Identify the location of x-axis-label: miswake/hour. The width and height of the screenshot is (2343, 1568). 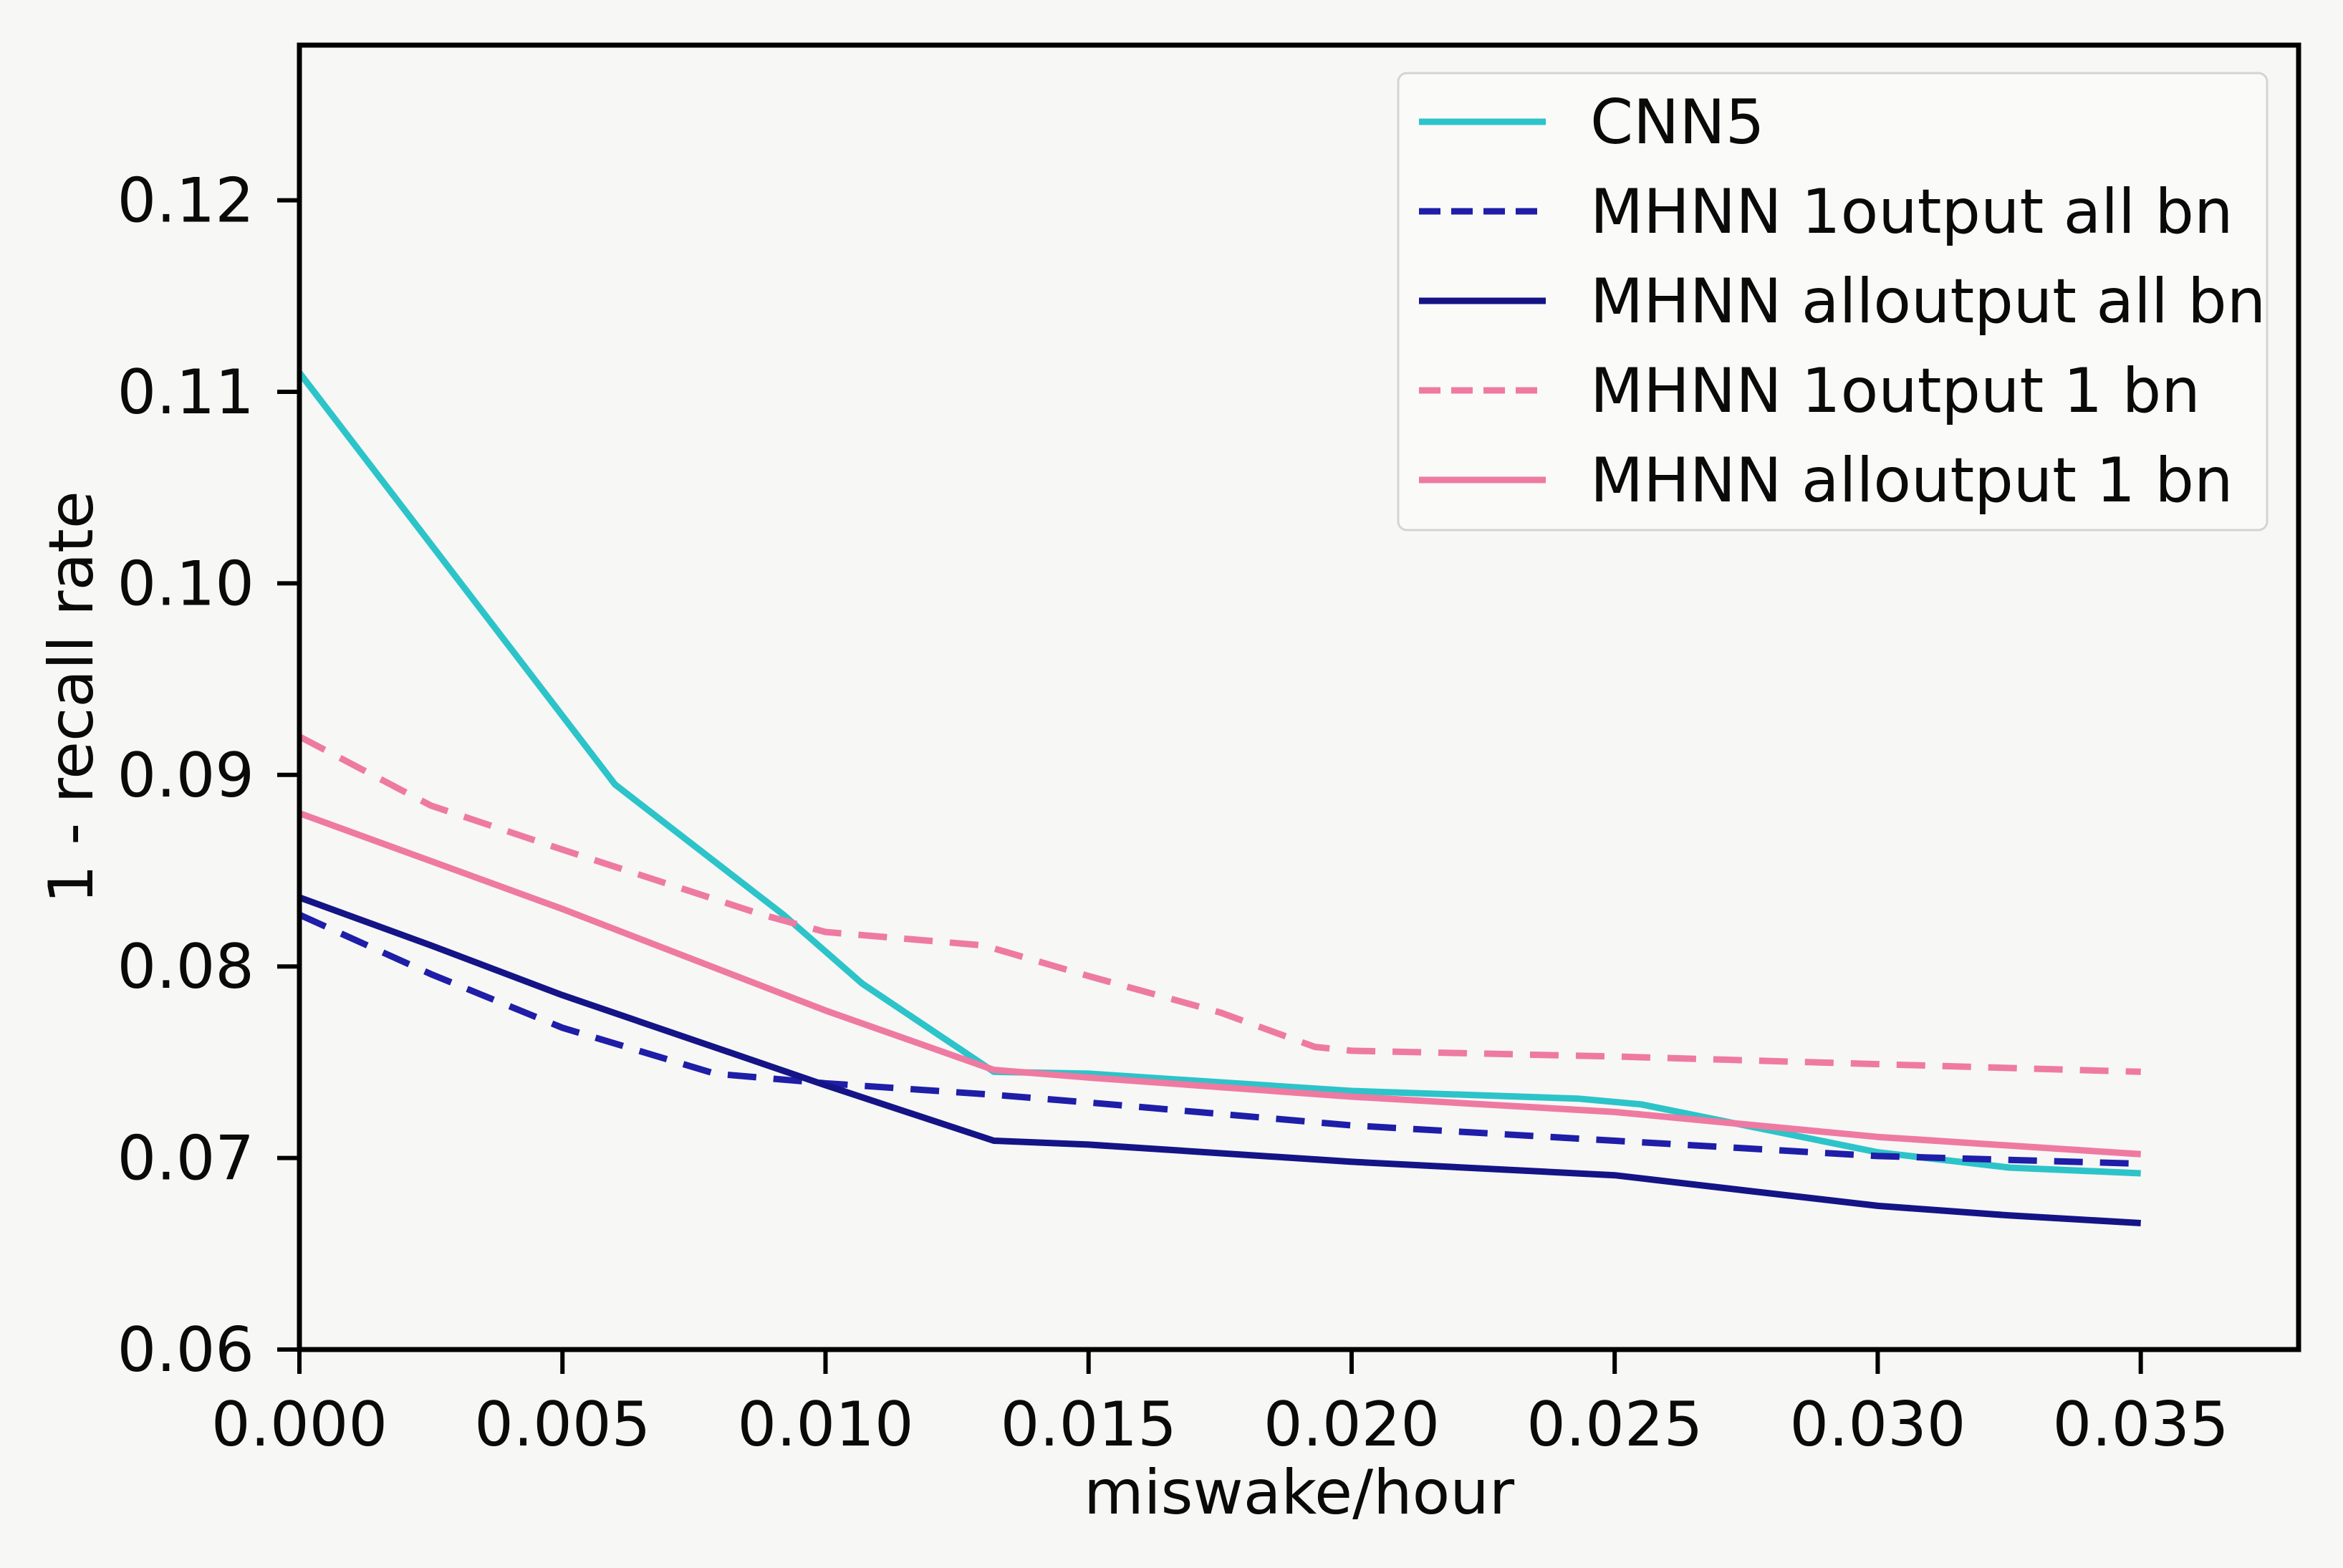
(1300, 1493).